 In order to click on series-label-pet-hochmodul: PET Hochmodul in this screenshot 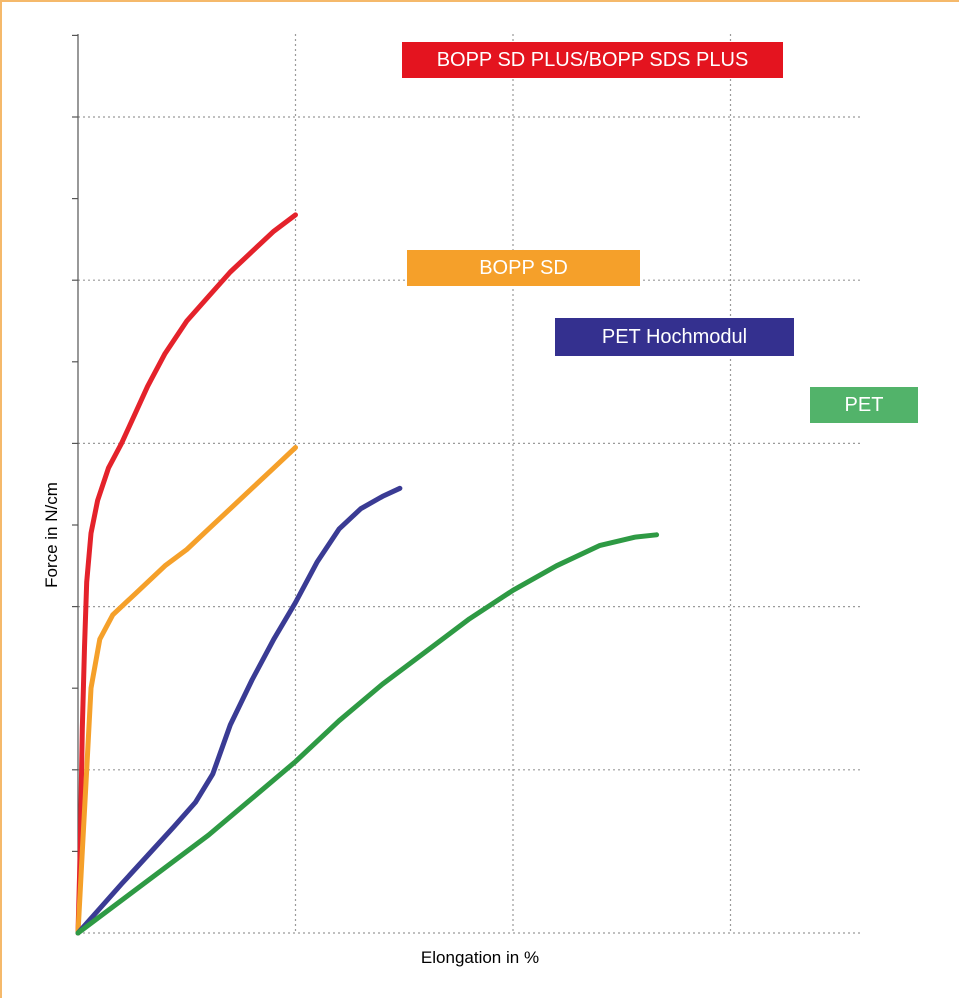, I will do `click(674, 337)`.